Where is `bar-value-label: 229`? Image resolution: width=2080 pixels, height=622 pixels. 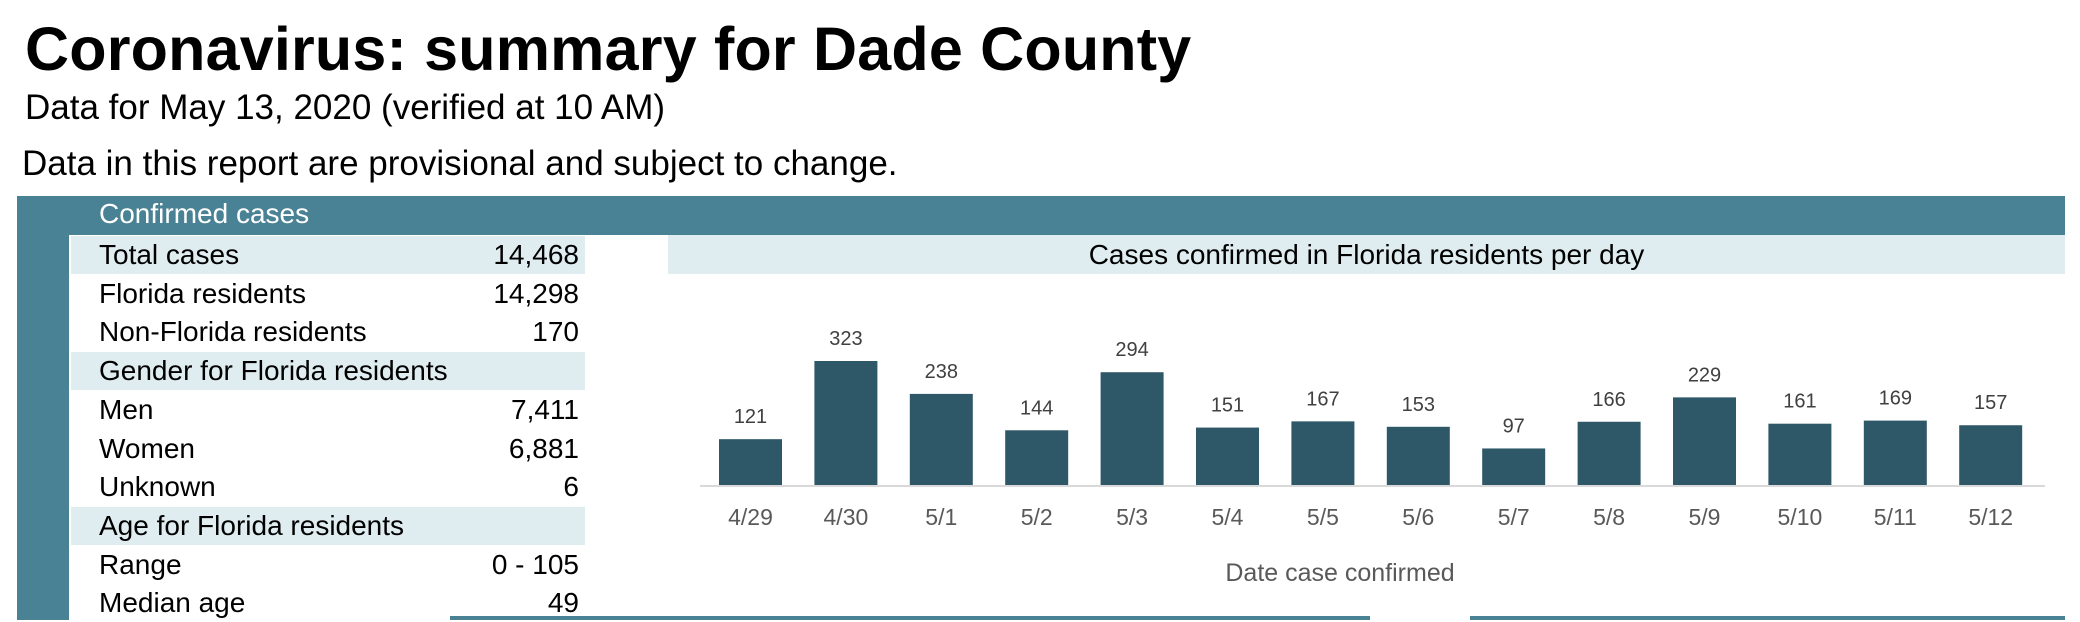 bar-value-label: 229 is located at coordinates (1704, 375).